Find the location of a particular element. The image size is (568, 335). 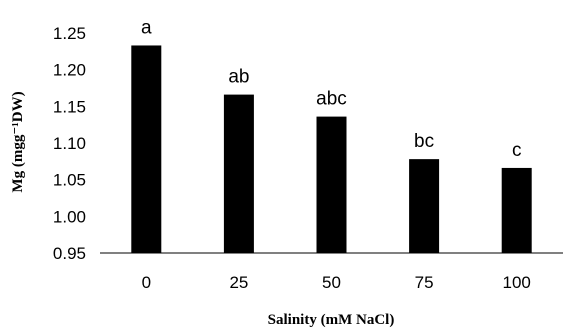

y-tick-label: 1.25 is located at coordinates (69, 33).